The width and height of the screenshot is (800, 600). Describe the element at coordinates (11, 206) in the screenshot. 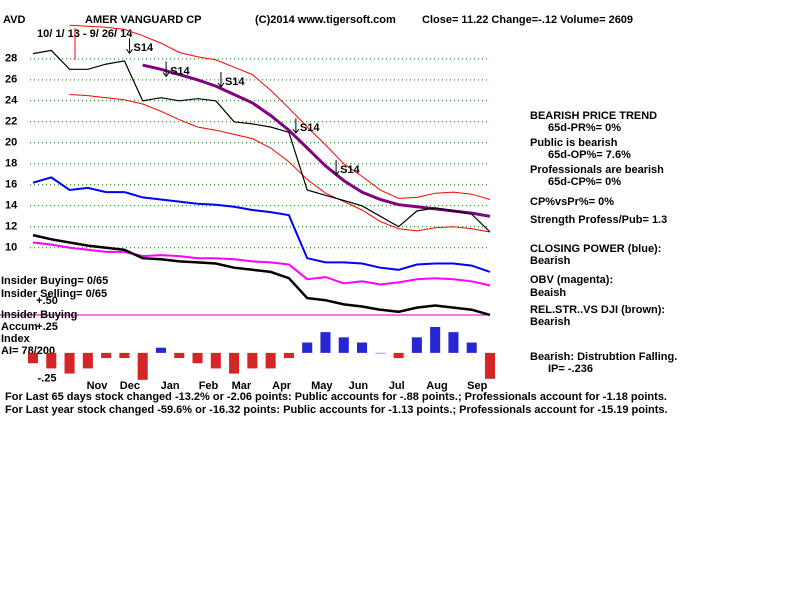

I see `y-tick-label: 14` at that location.